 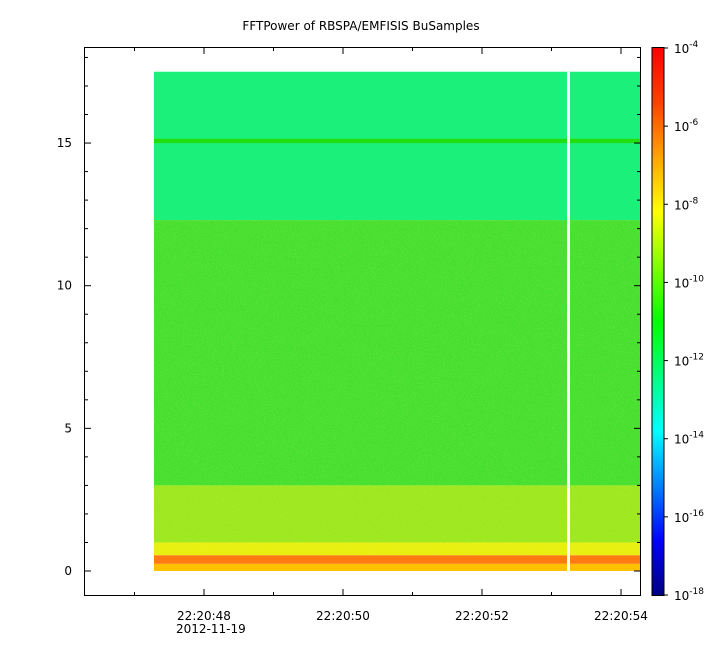 I want to click on x-axis-date-label: 2012-11-19, so click(x=211, y=629).